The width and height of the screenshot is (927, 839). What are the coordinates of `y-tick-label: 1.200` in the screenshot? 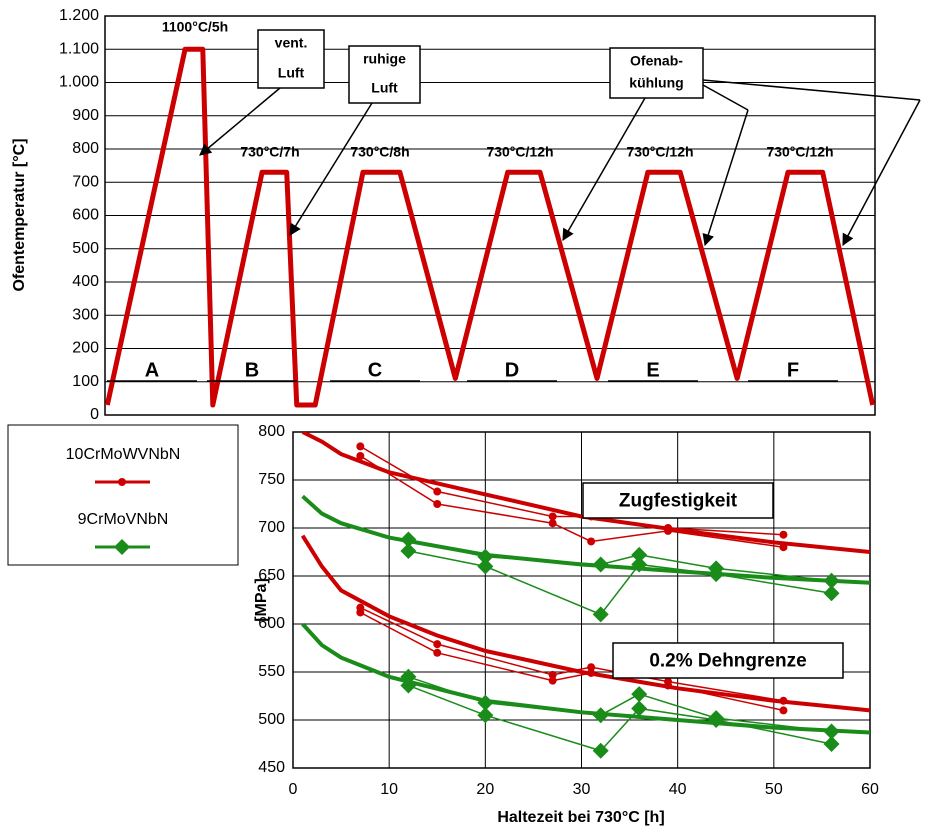 It's located at (79, 15).